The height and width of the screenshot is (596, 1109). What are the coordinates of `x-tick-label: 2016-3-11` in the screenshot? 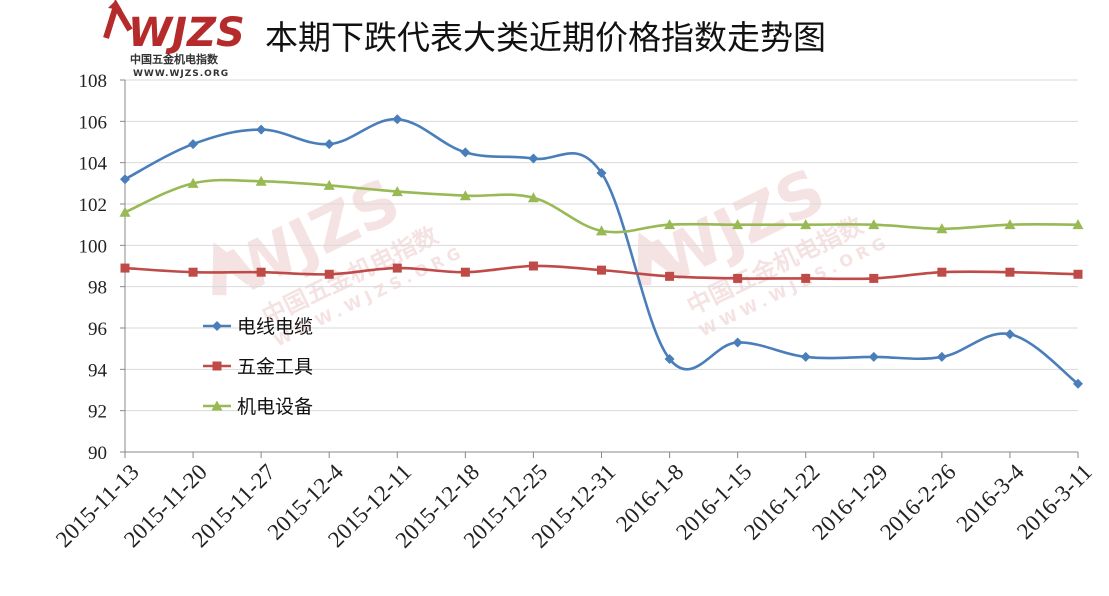 It's located at (1054, 501).